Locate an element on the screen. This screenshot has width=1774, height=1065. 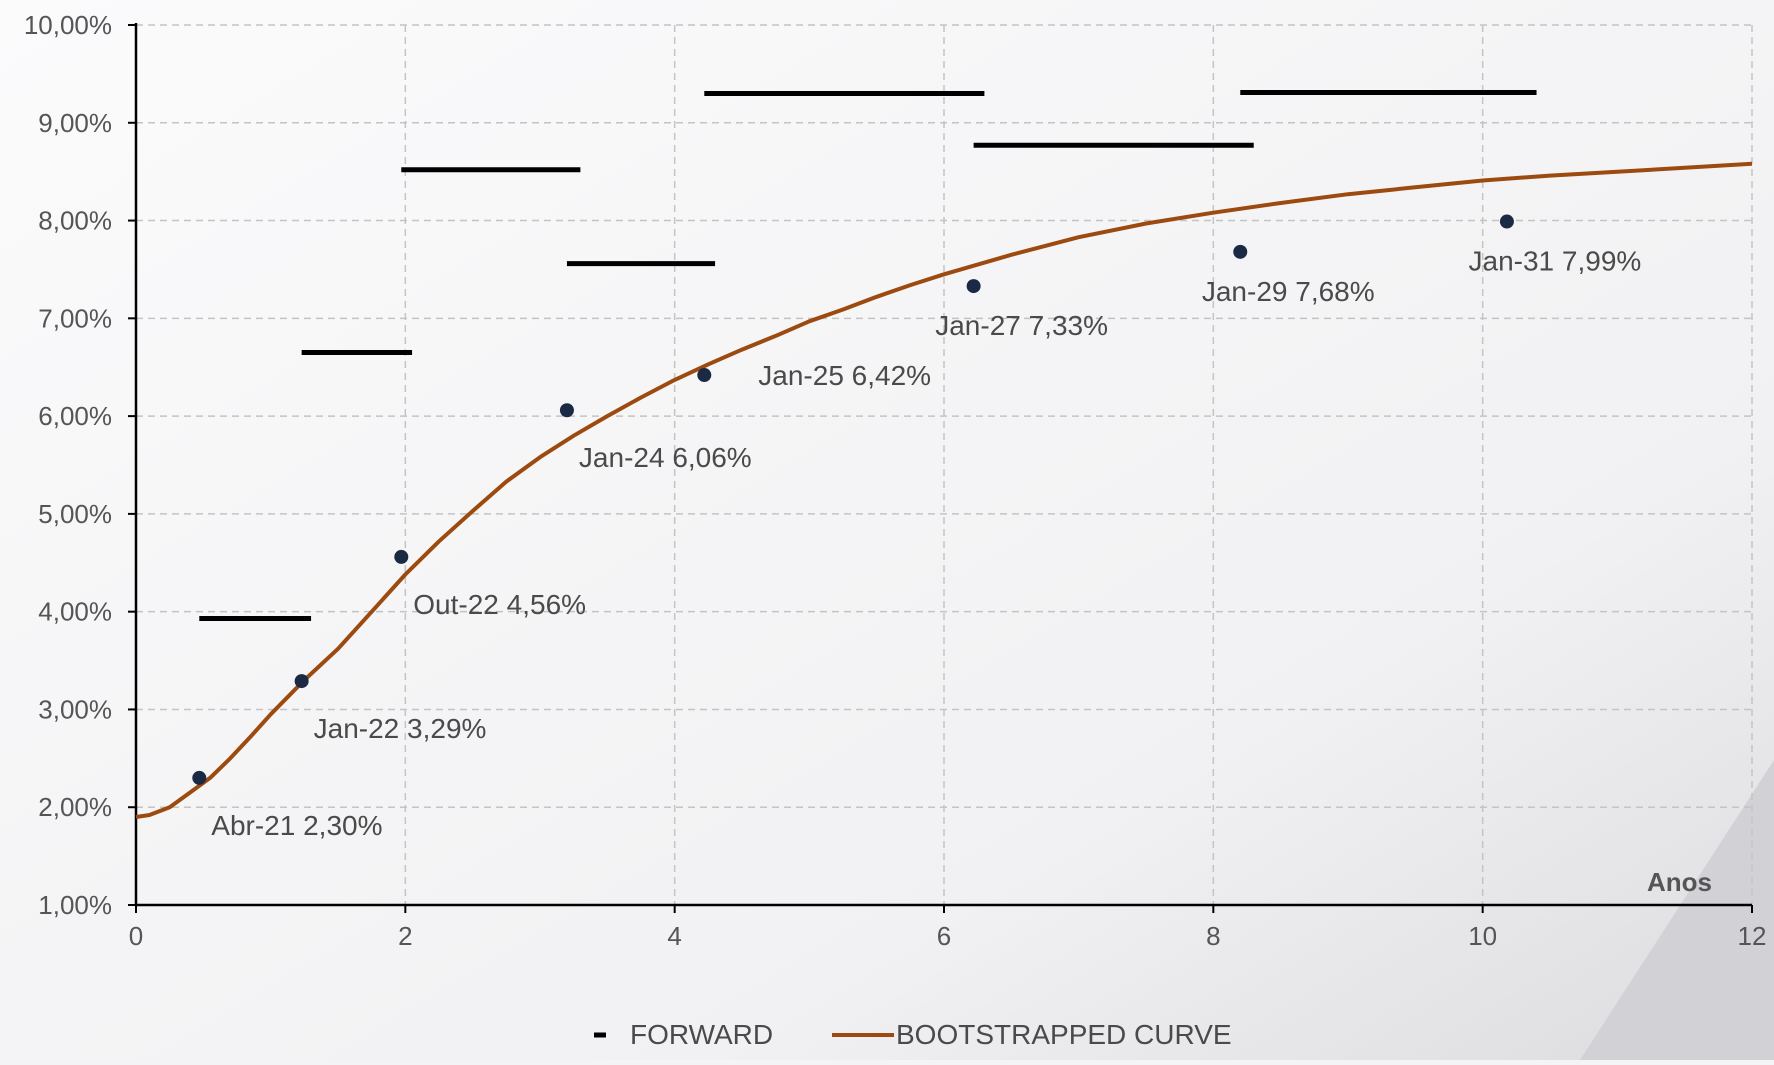
legend-curve-label: BOOTSTRAPPED CURVE is located at coordinates (1064, 1034).